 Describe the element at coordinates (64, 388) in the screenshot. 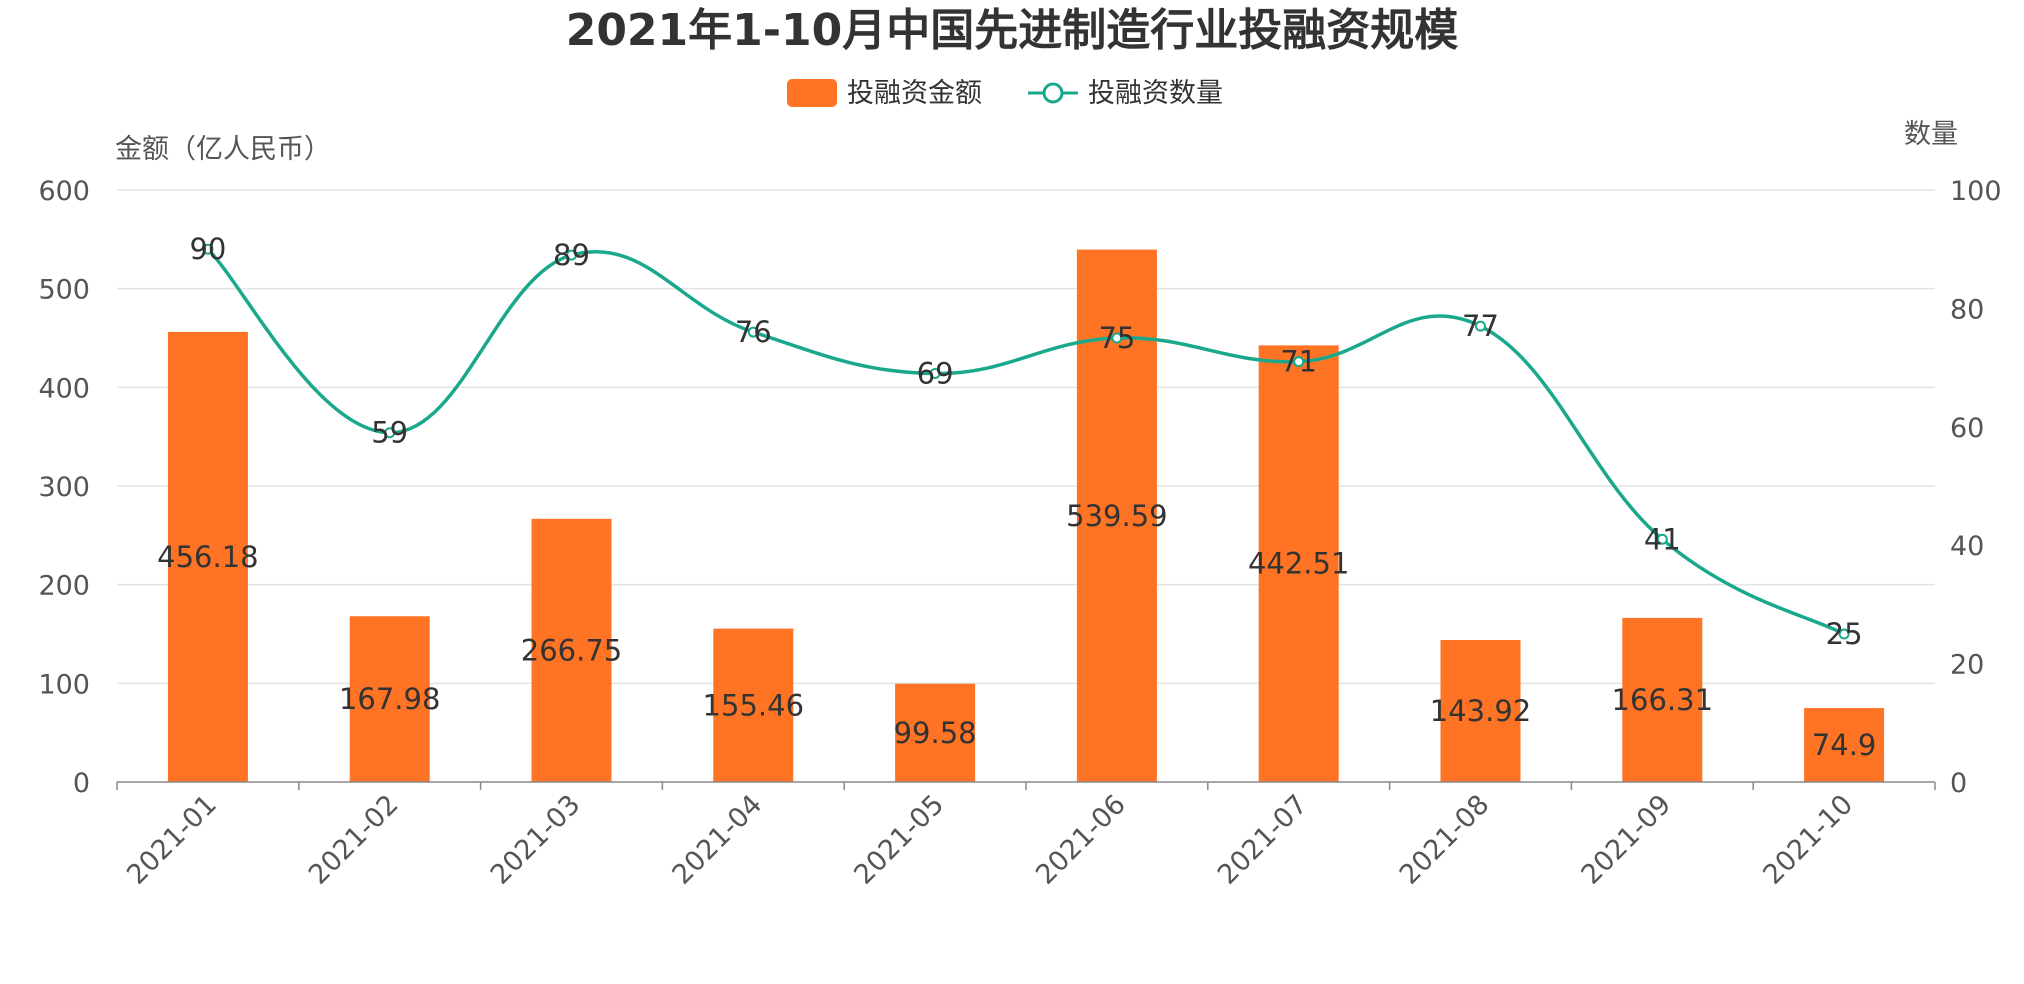

I see `y-tick-label-left: 400` at that location.